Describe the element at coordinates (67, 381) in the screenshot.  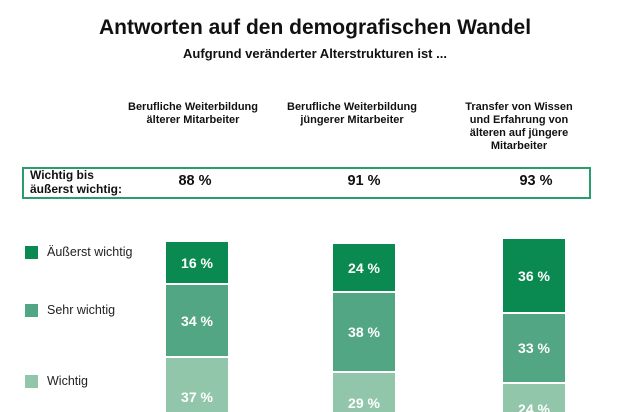
I see `legend-label: Wichtig` at that location.